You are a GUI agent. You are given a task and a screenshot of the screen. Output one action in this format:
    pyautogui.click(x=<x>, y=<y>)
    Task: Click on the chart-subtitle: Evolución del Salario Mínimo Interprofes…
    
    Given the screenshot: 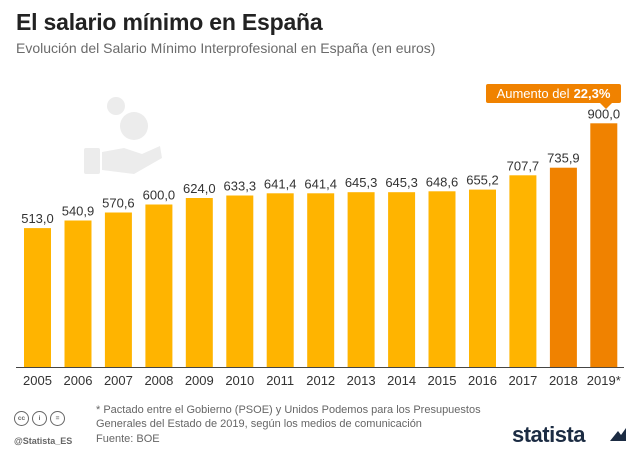 What is the action you would take?
    pyautogui.click(x=226, y=48)
    